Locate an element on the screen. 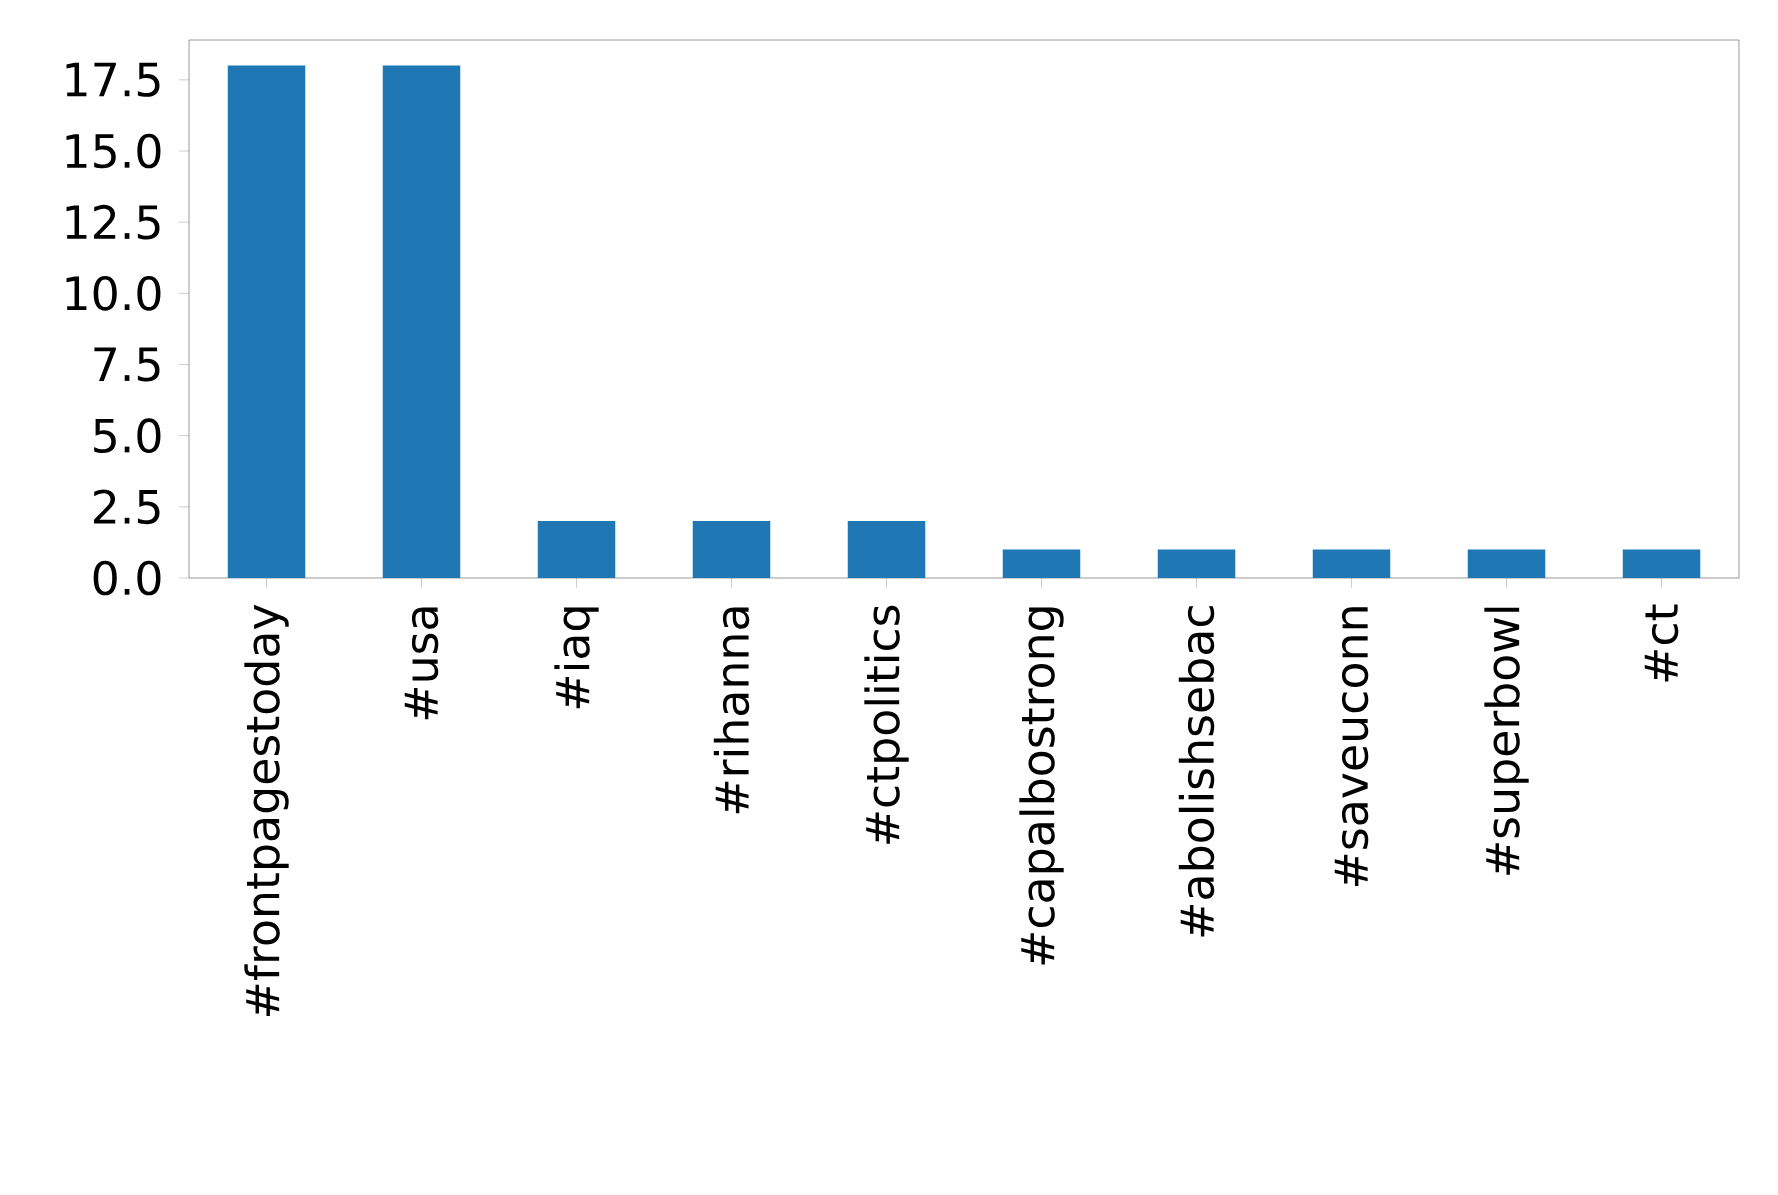 Image resolution: width=1778 pixels, height=1195 pixels. x-tick-label: #frontpagestoday is located at coordinates (266, 810).